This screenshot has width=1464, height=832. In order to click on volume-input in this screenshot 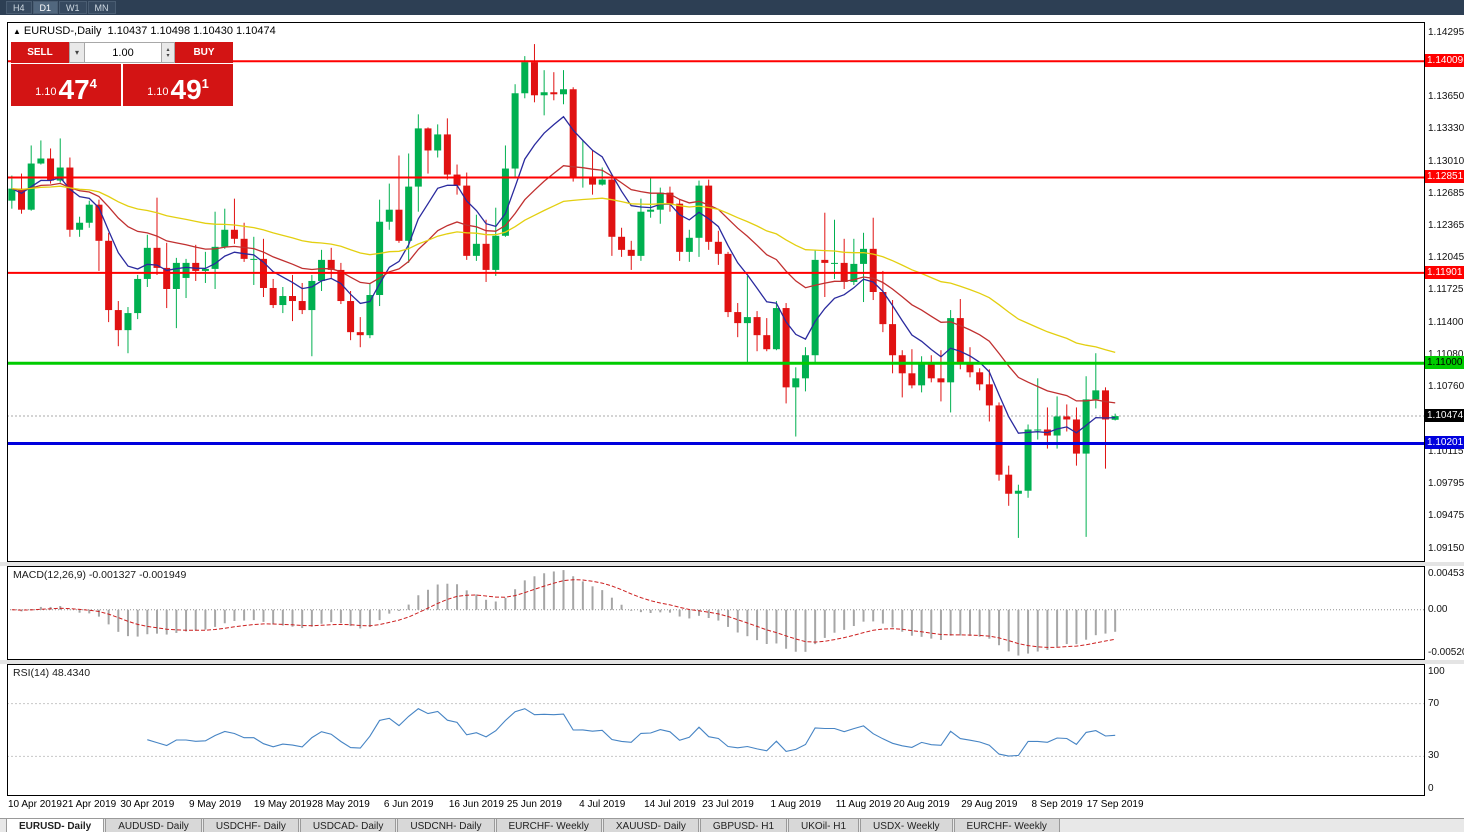, I will do `click(123, 52)`.